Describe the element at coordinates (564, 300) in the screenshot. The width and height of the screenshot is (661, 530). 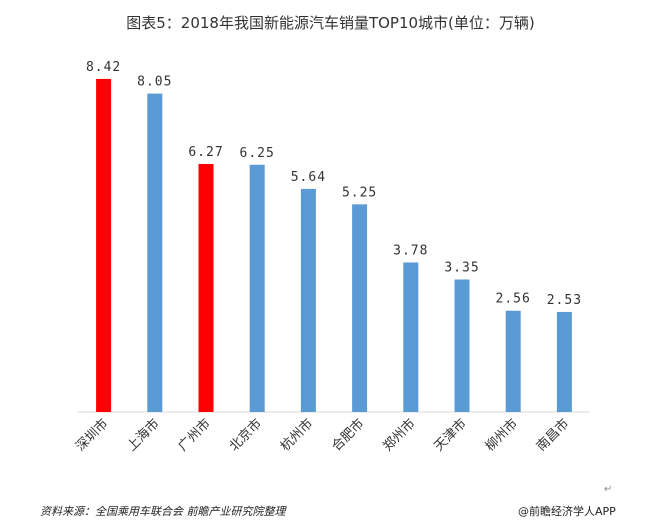
I see `data-label: 2.53` at that location.